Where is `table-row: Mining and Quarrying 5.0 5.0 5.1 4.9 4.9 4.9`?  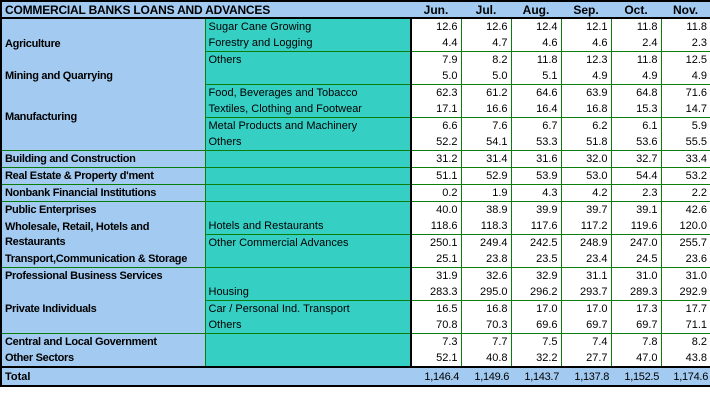 table-row: Mining and Quarrying 5.0 5.0 5.1 4.9 4.9 4.9 is located at coordinates (355, 76).